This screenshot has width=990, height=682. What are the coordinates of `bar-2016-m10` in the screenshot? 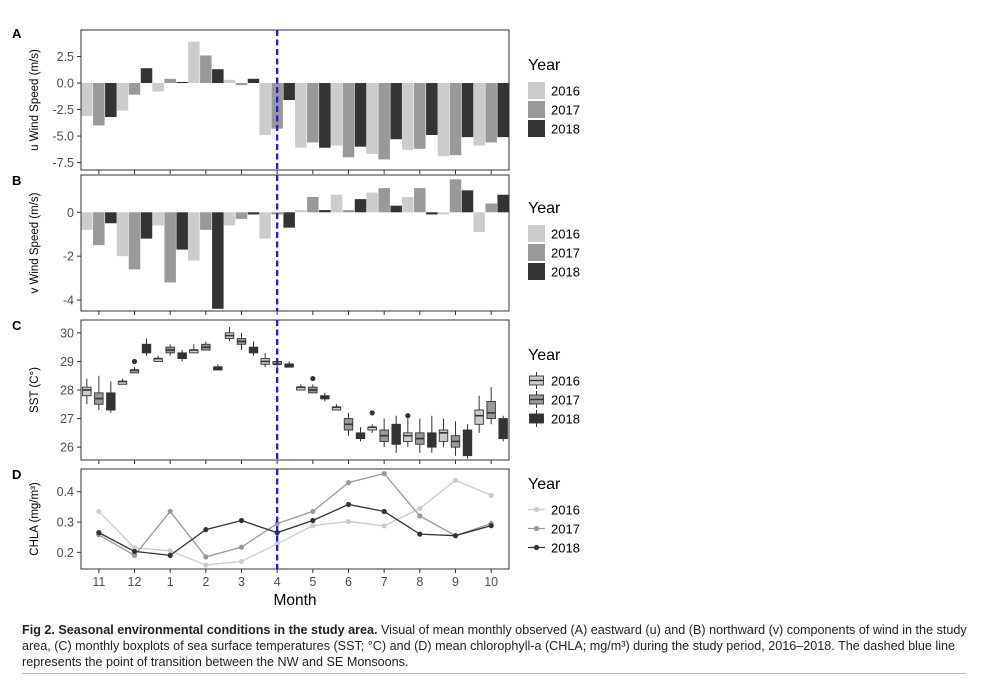 It's located at (479, 114).